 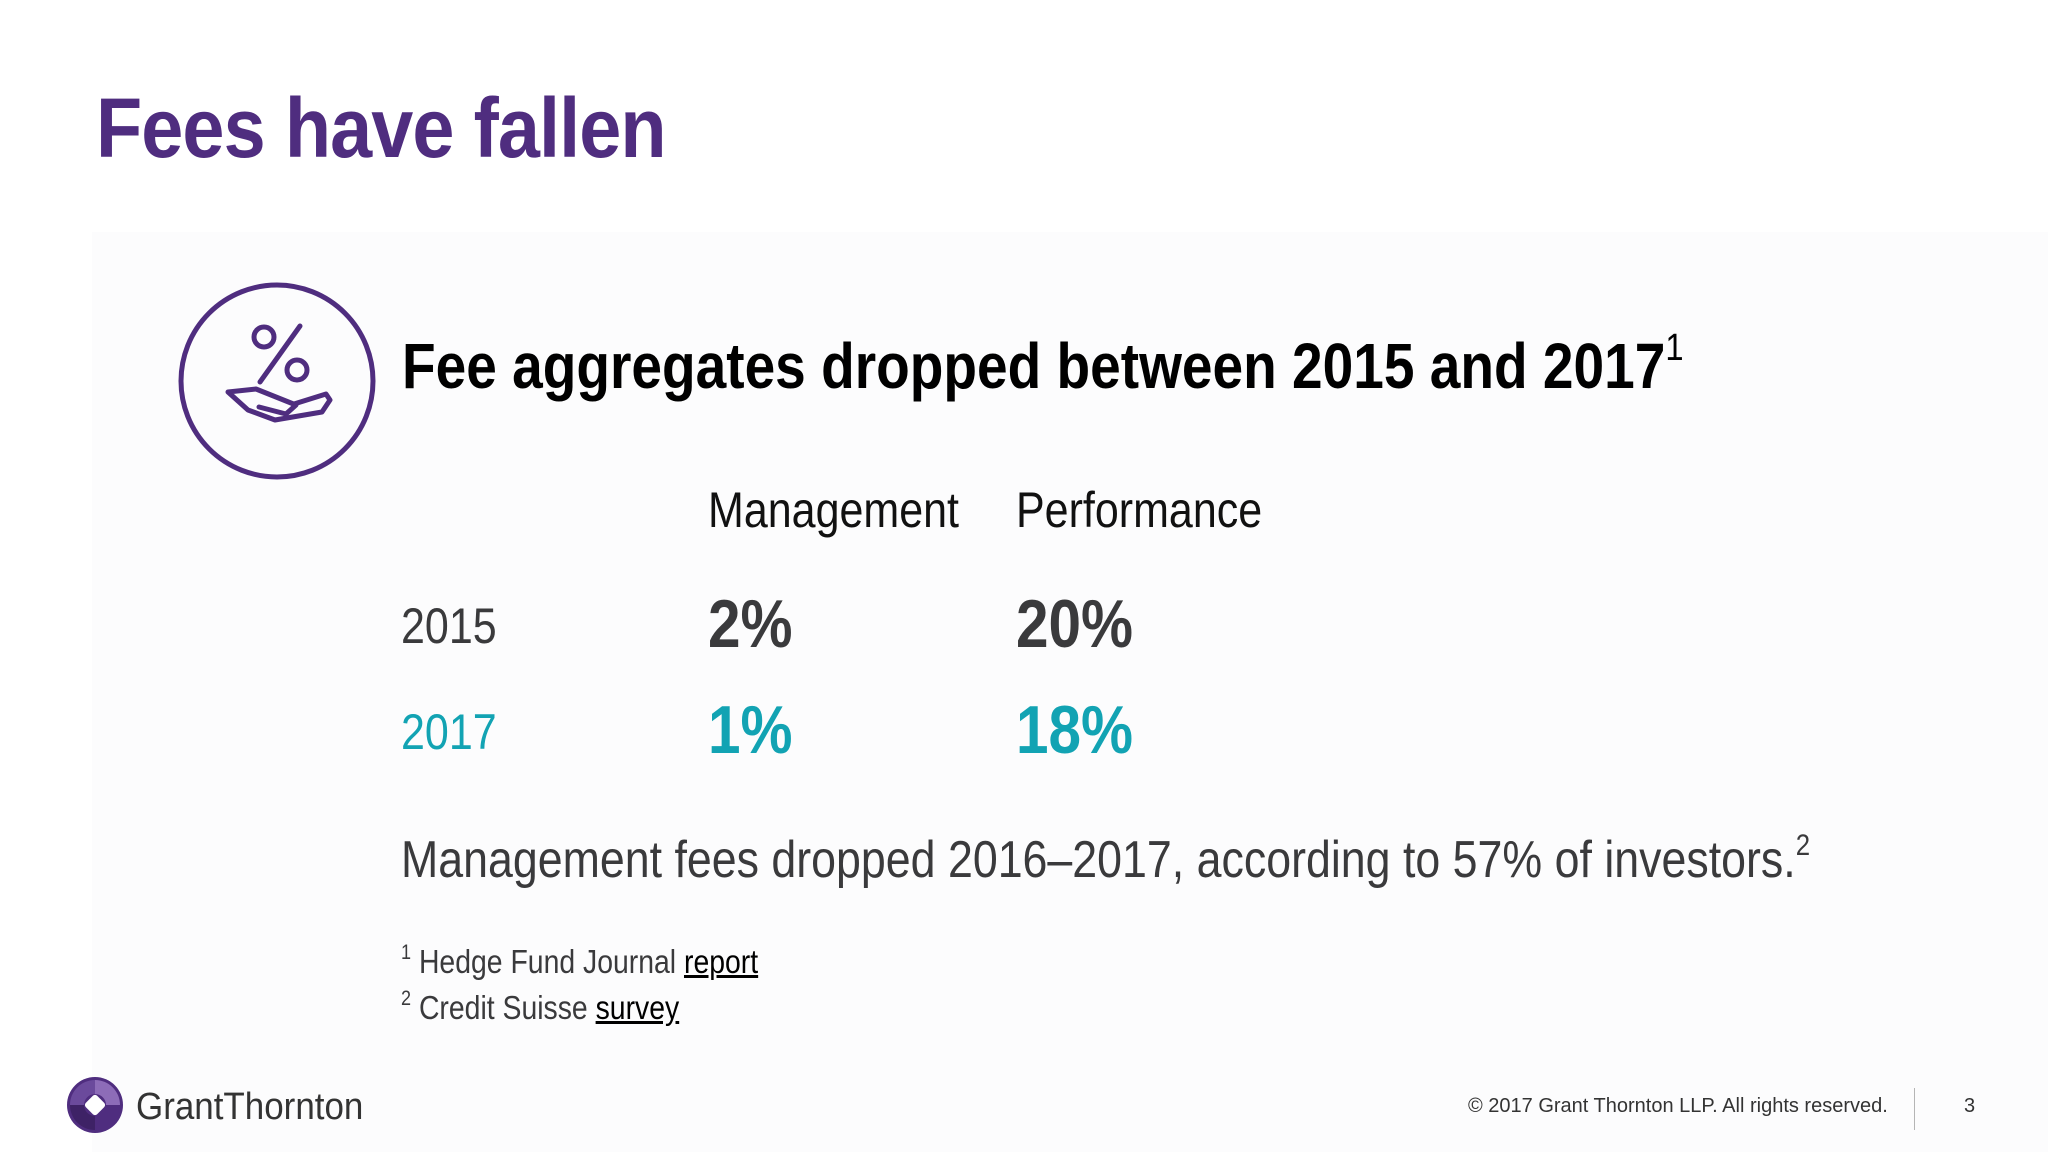 What do you see at coordinates (449, 626) in the screenshot?
I see `row-year-2015: 2015` at bounding box center [449, 626].